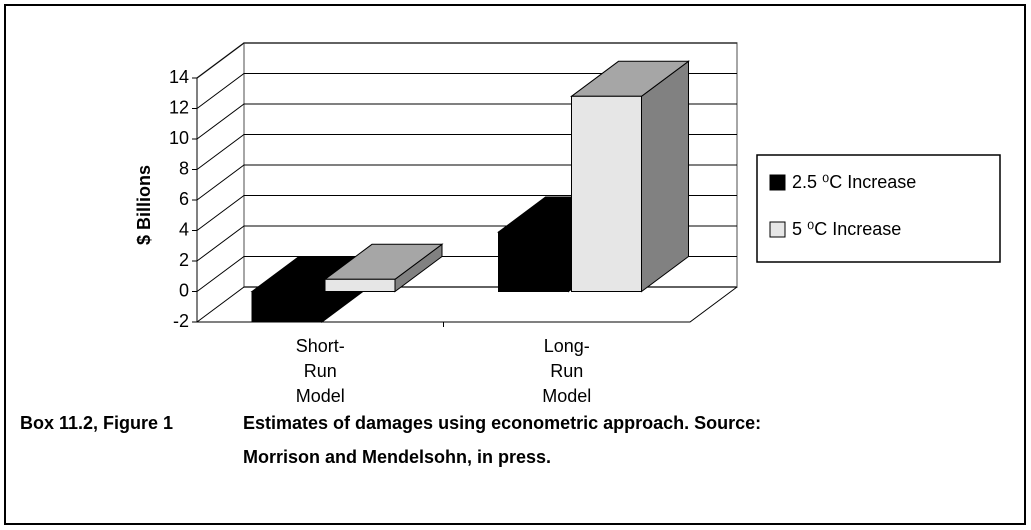  What do you see at coordinates (144, 205) in the screenshot?
I see `y-axis-title: $ Billions` at bounding box center [144, 205].